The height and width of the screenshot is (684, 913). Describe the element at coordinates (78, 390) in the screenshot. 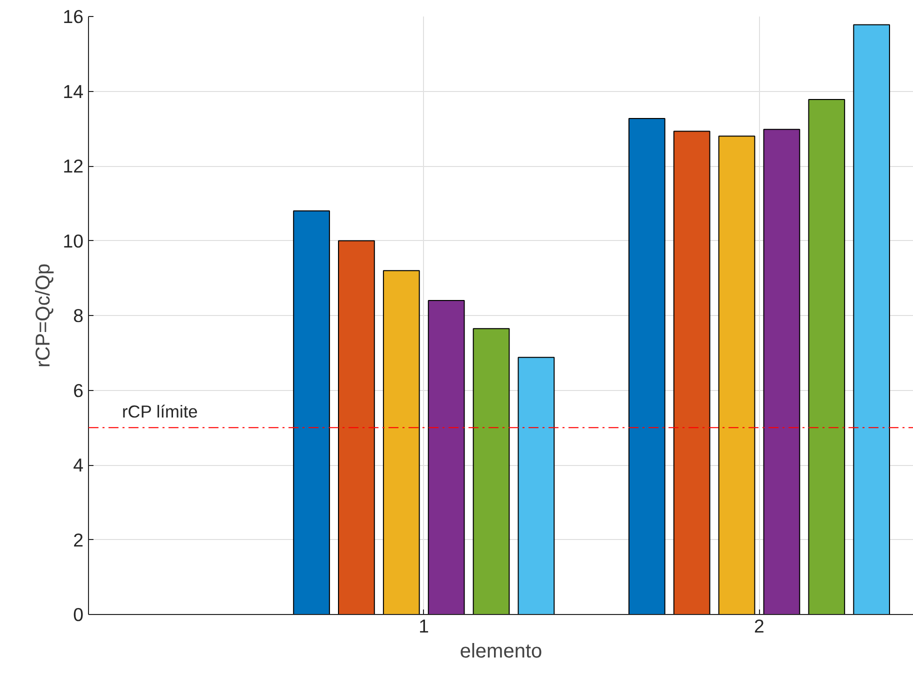

I see `y-tick-label: 6` at that location.